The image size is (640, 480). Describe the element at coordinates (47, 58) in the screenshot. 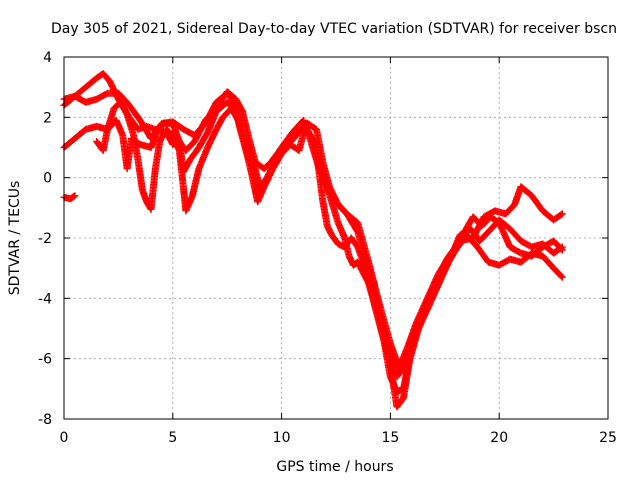

I see `y-tick-label: 4` at that location.